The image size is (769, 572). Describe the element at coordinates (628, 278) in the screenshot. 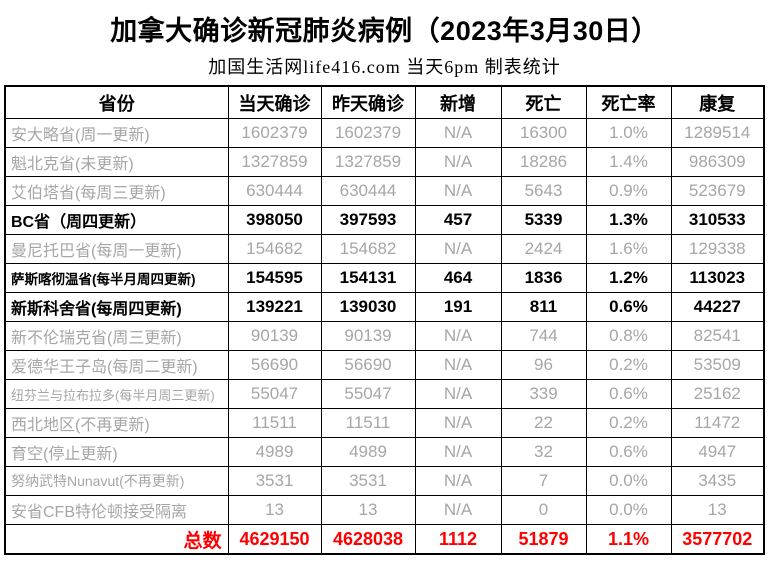

I see `death-rate-cell: 1.2%` at that location.